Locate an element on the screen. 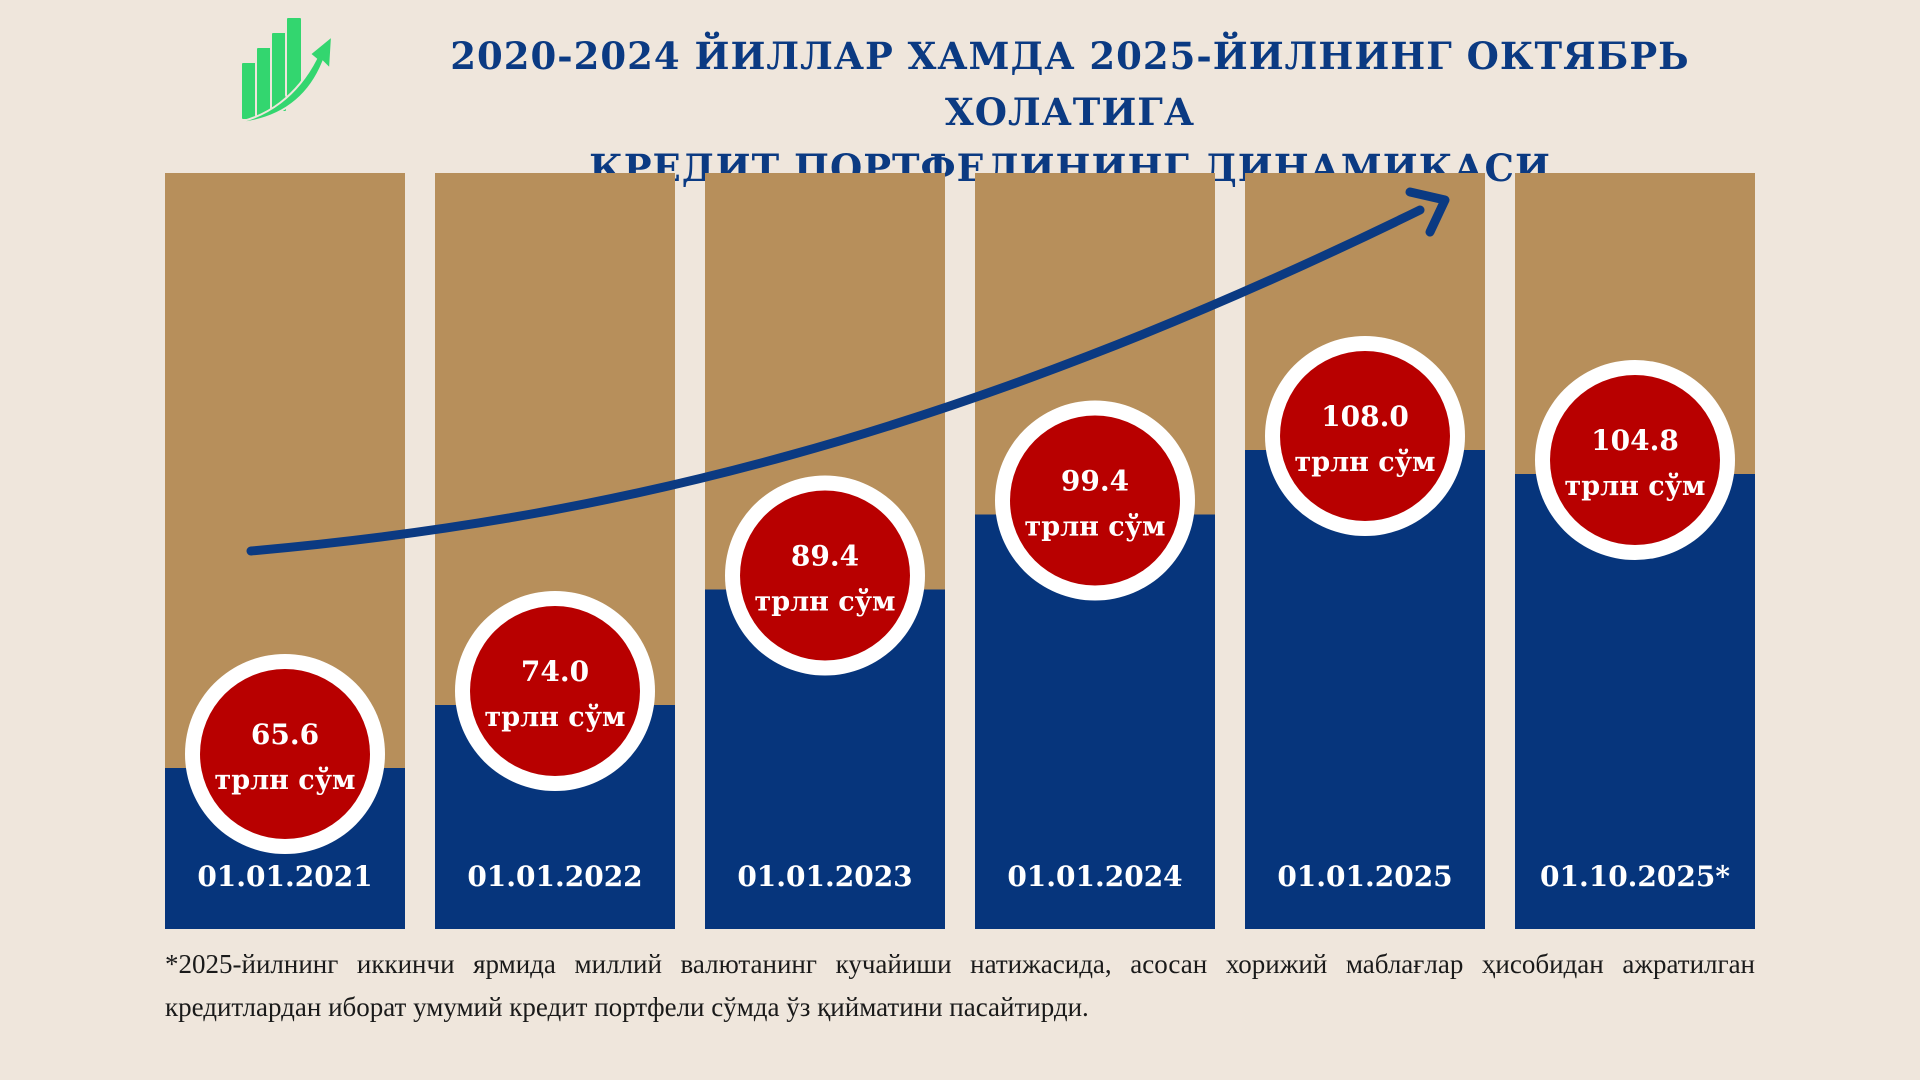 Image resolution: width=1920 pixels, height=1080 pixels. data-label: 108.0 is located at coordinates (1365, 416).